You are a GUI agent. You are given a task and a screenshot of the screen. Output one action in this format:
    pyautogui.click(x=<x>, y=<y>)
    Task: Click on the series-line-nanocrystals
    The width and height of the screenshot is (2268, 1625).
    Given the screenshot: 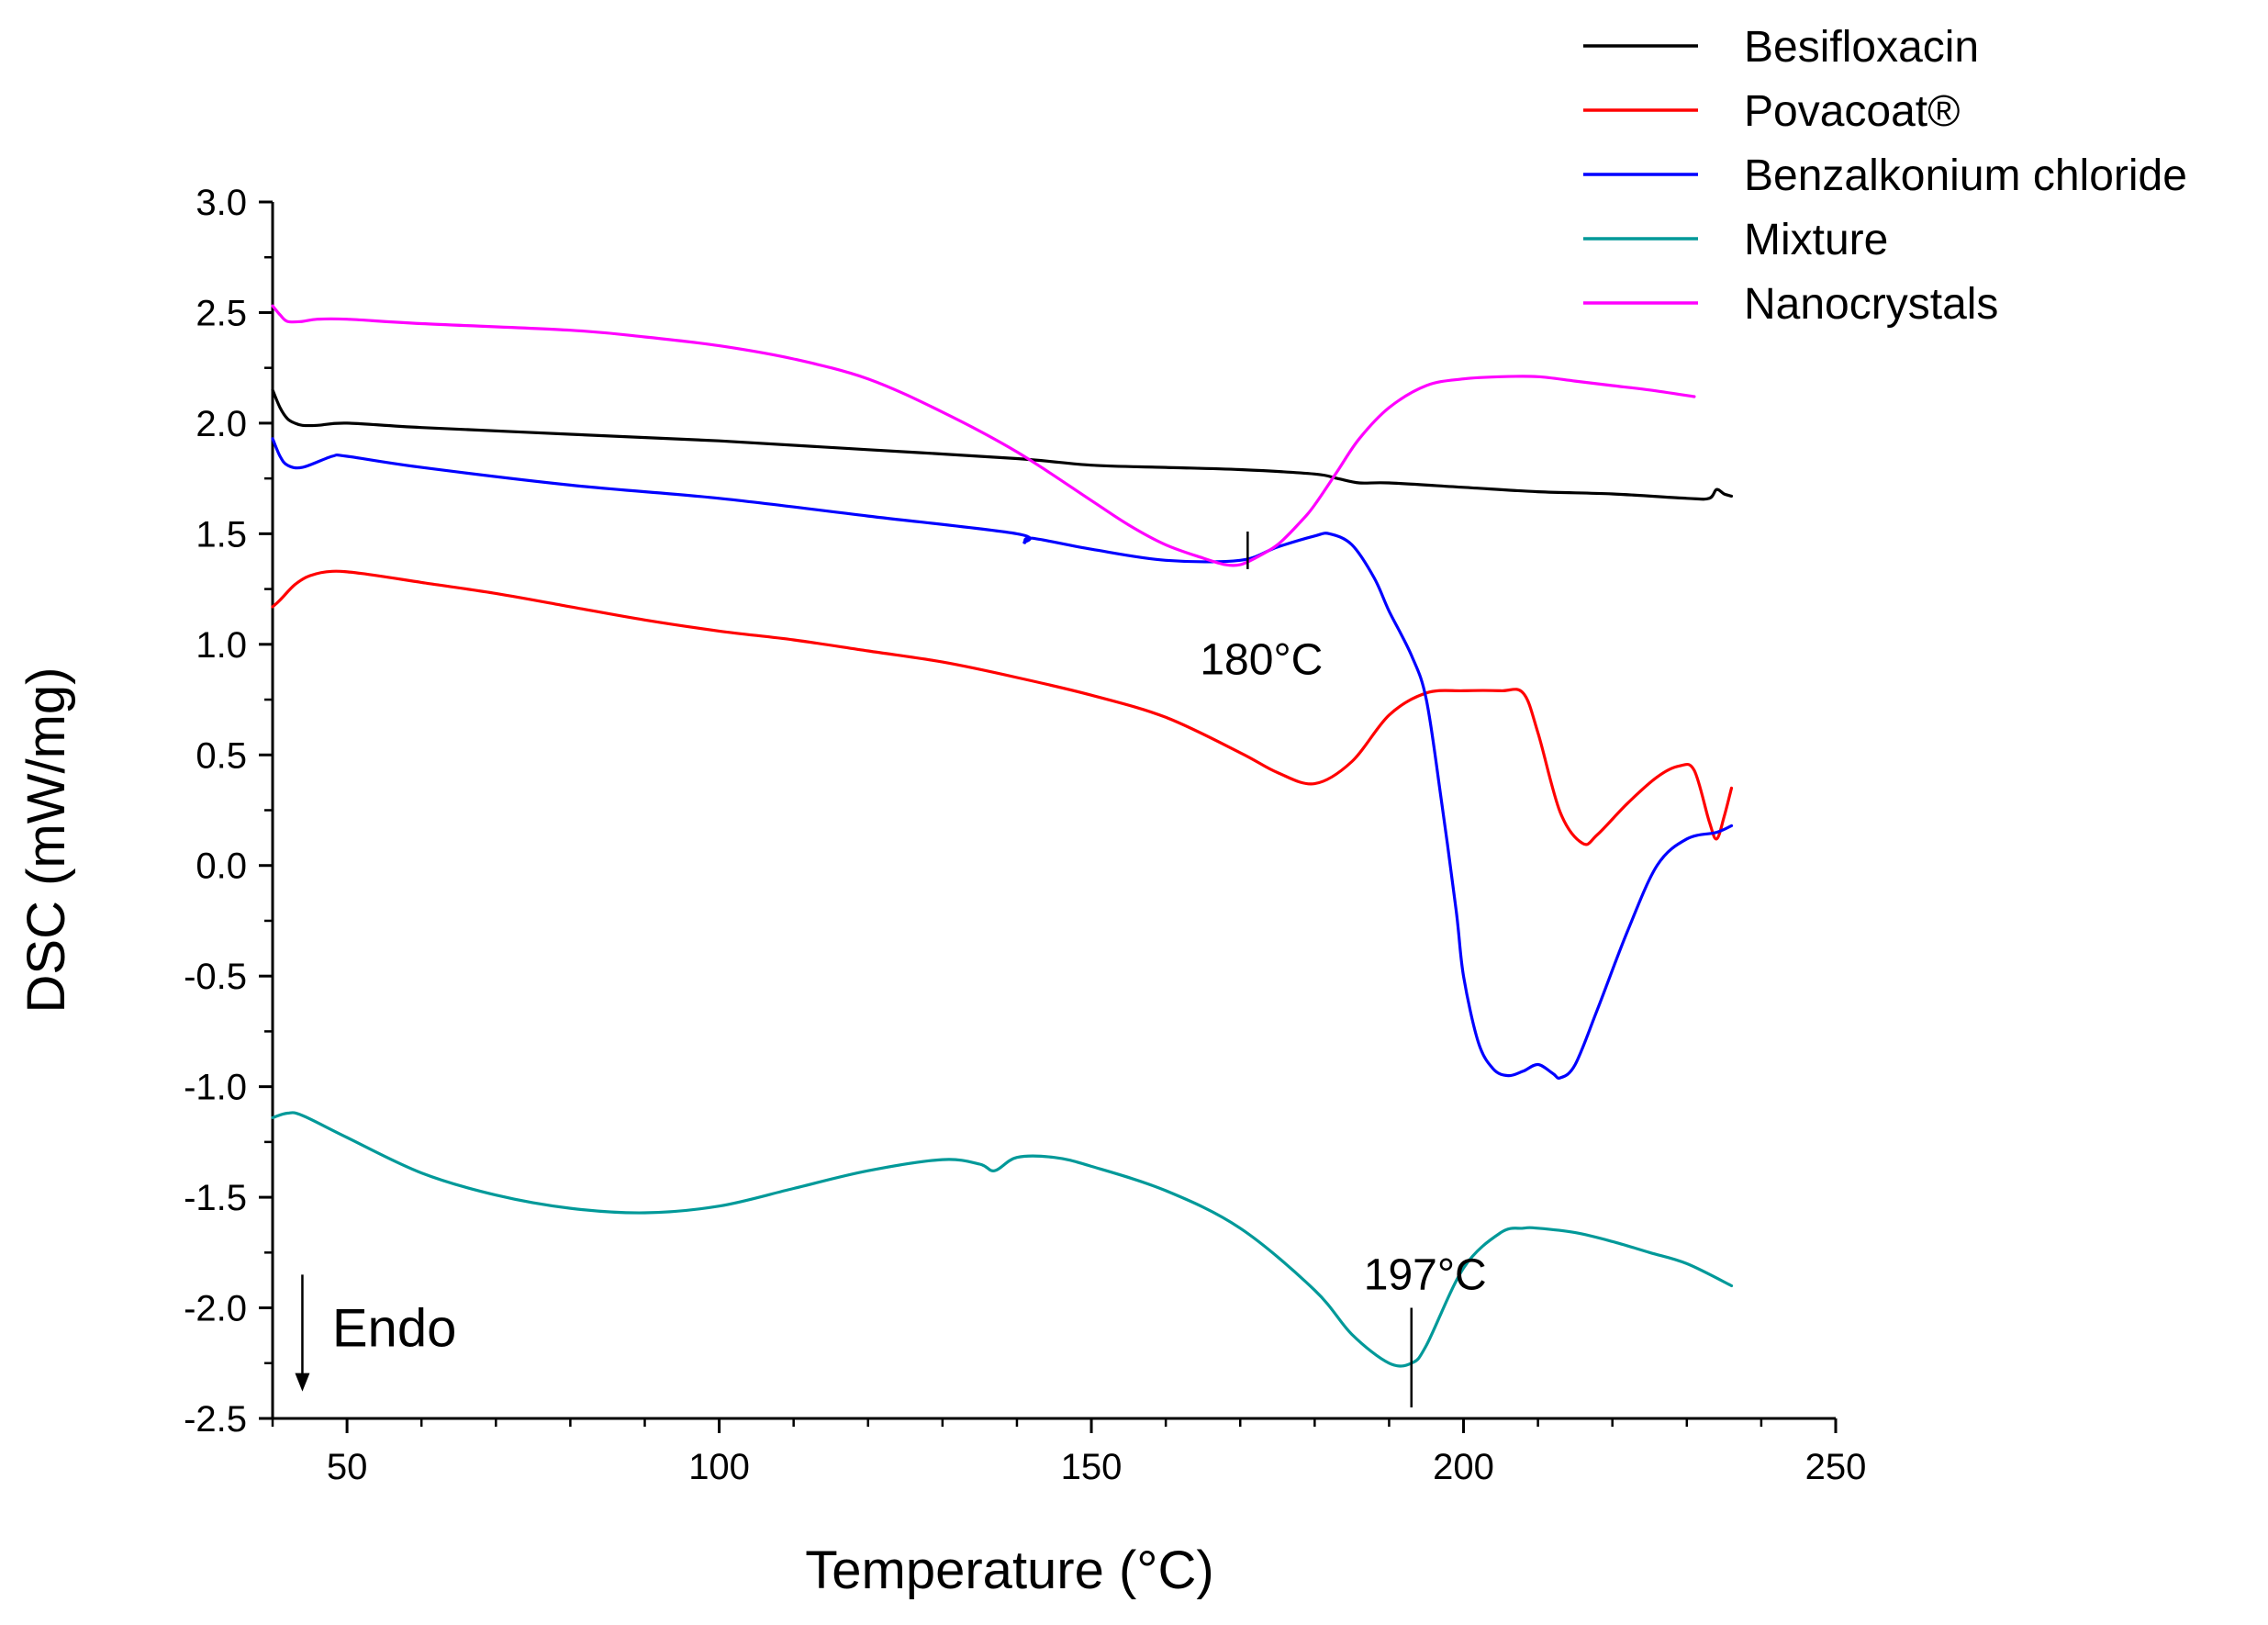 What is the action you would take?
    pyautogui.click(x=983, y=435)
    